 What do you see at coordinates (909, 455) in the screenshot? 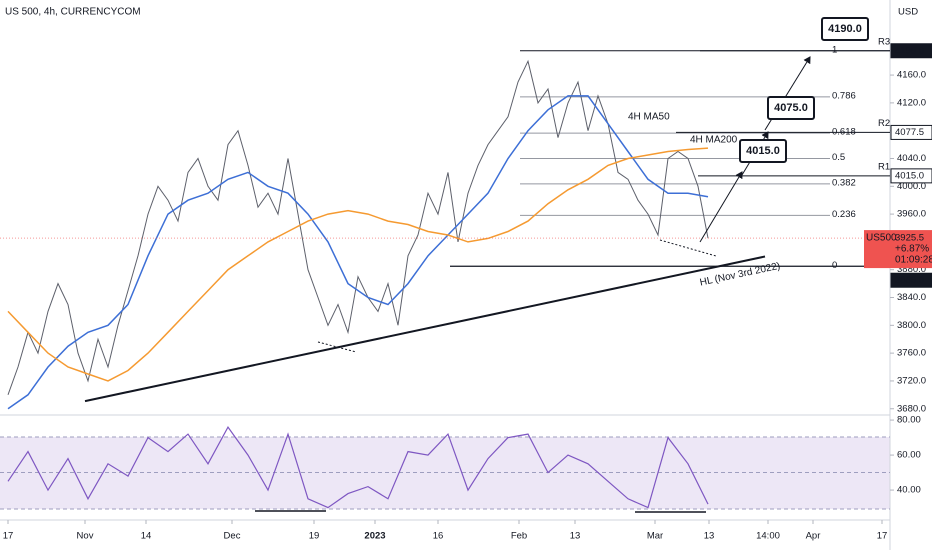
I see `rsi-tick-label: 60.00` at bounding box center [909, 455].